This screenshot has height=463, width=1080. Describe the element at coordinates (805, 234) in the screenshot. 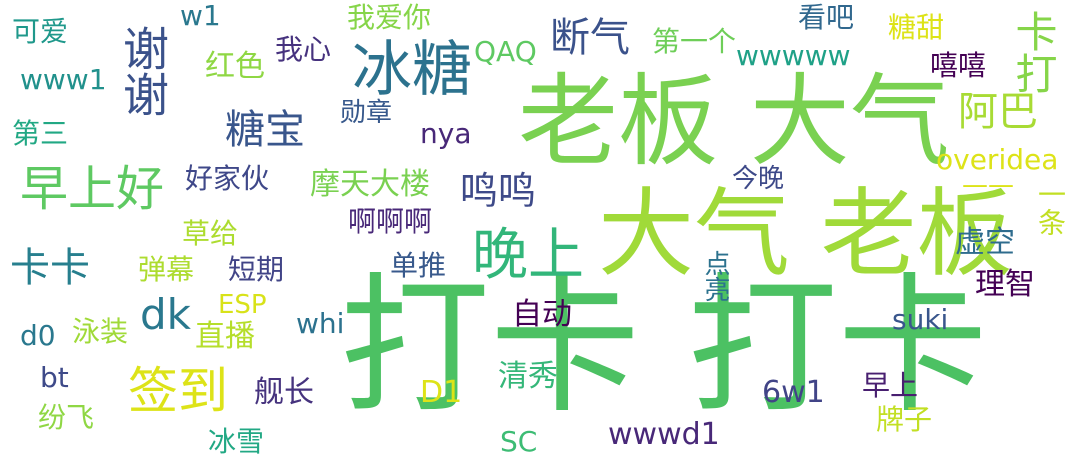

I see `word-daqi-laoban: 大气 老板` at that location.